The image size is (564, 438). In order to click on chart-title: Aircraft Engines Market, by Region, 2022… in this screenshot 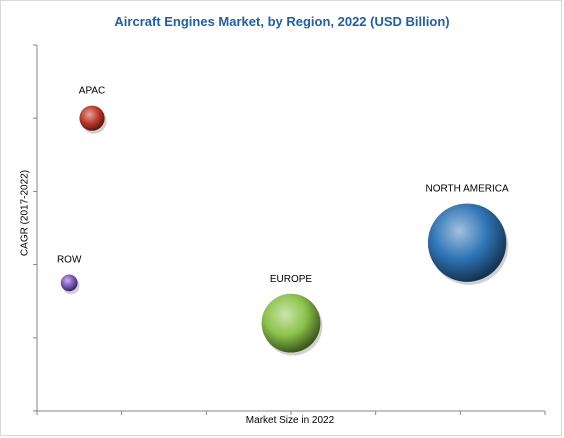, I will do `click(282, 21)`.